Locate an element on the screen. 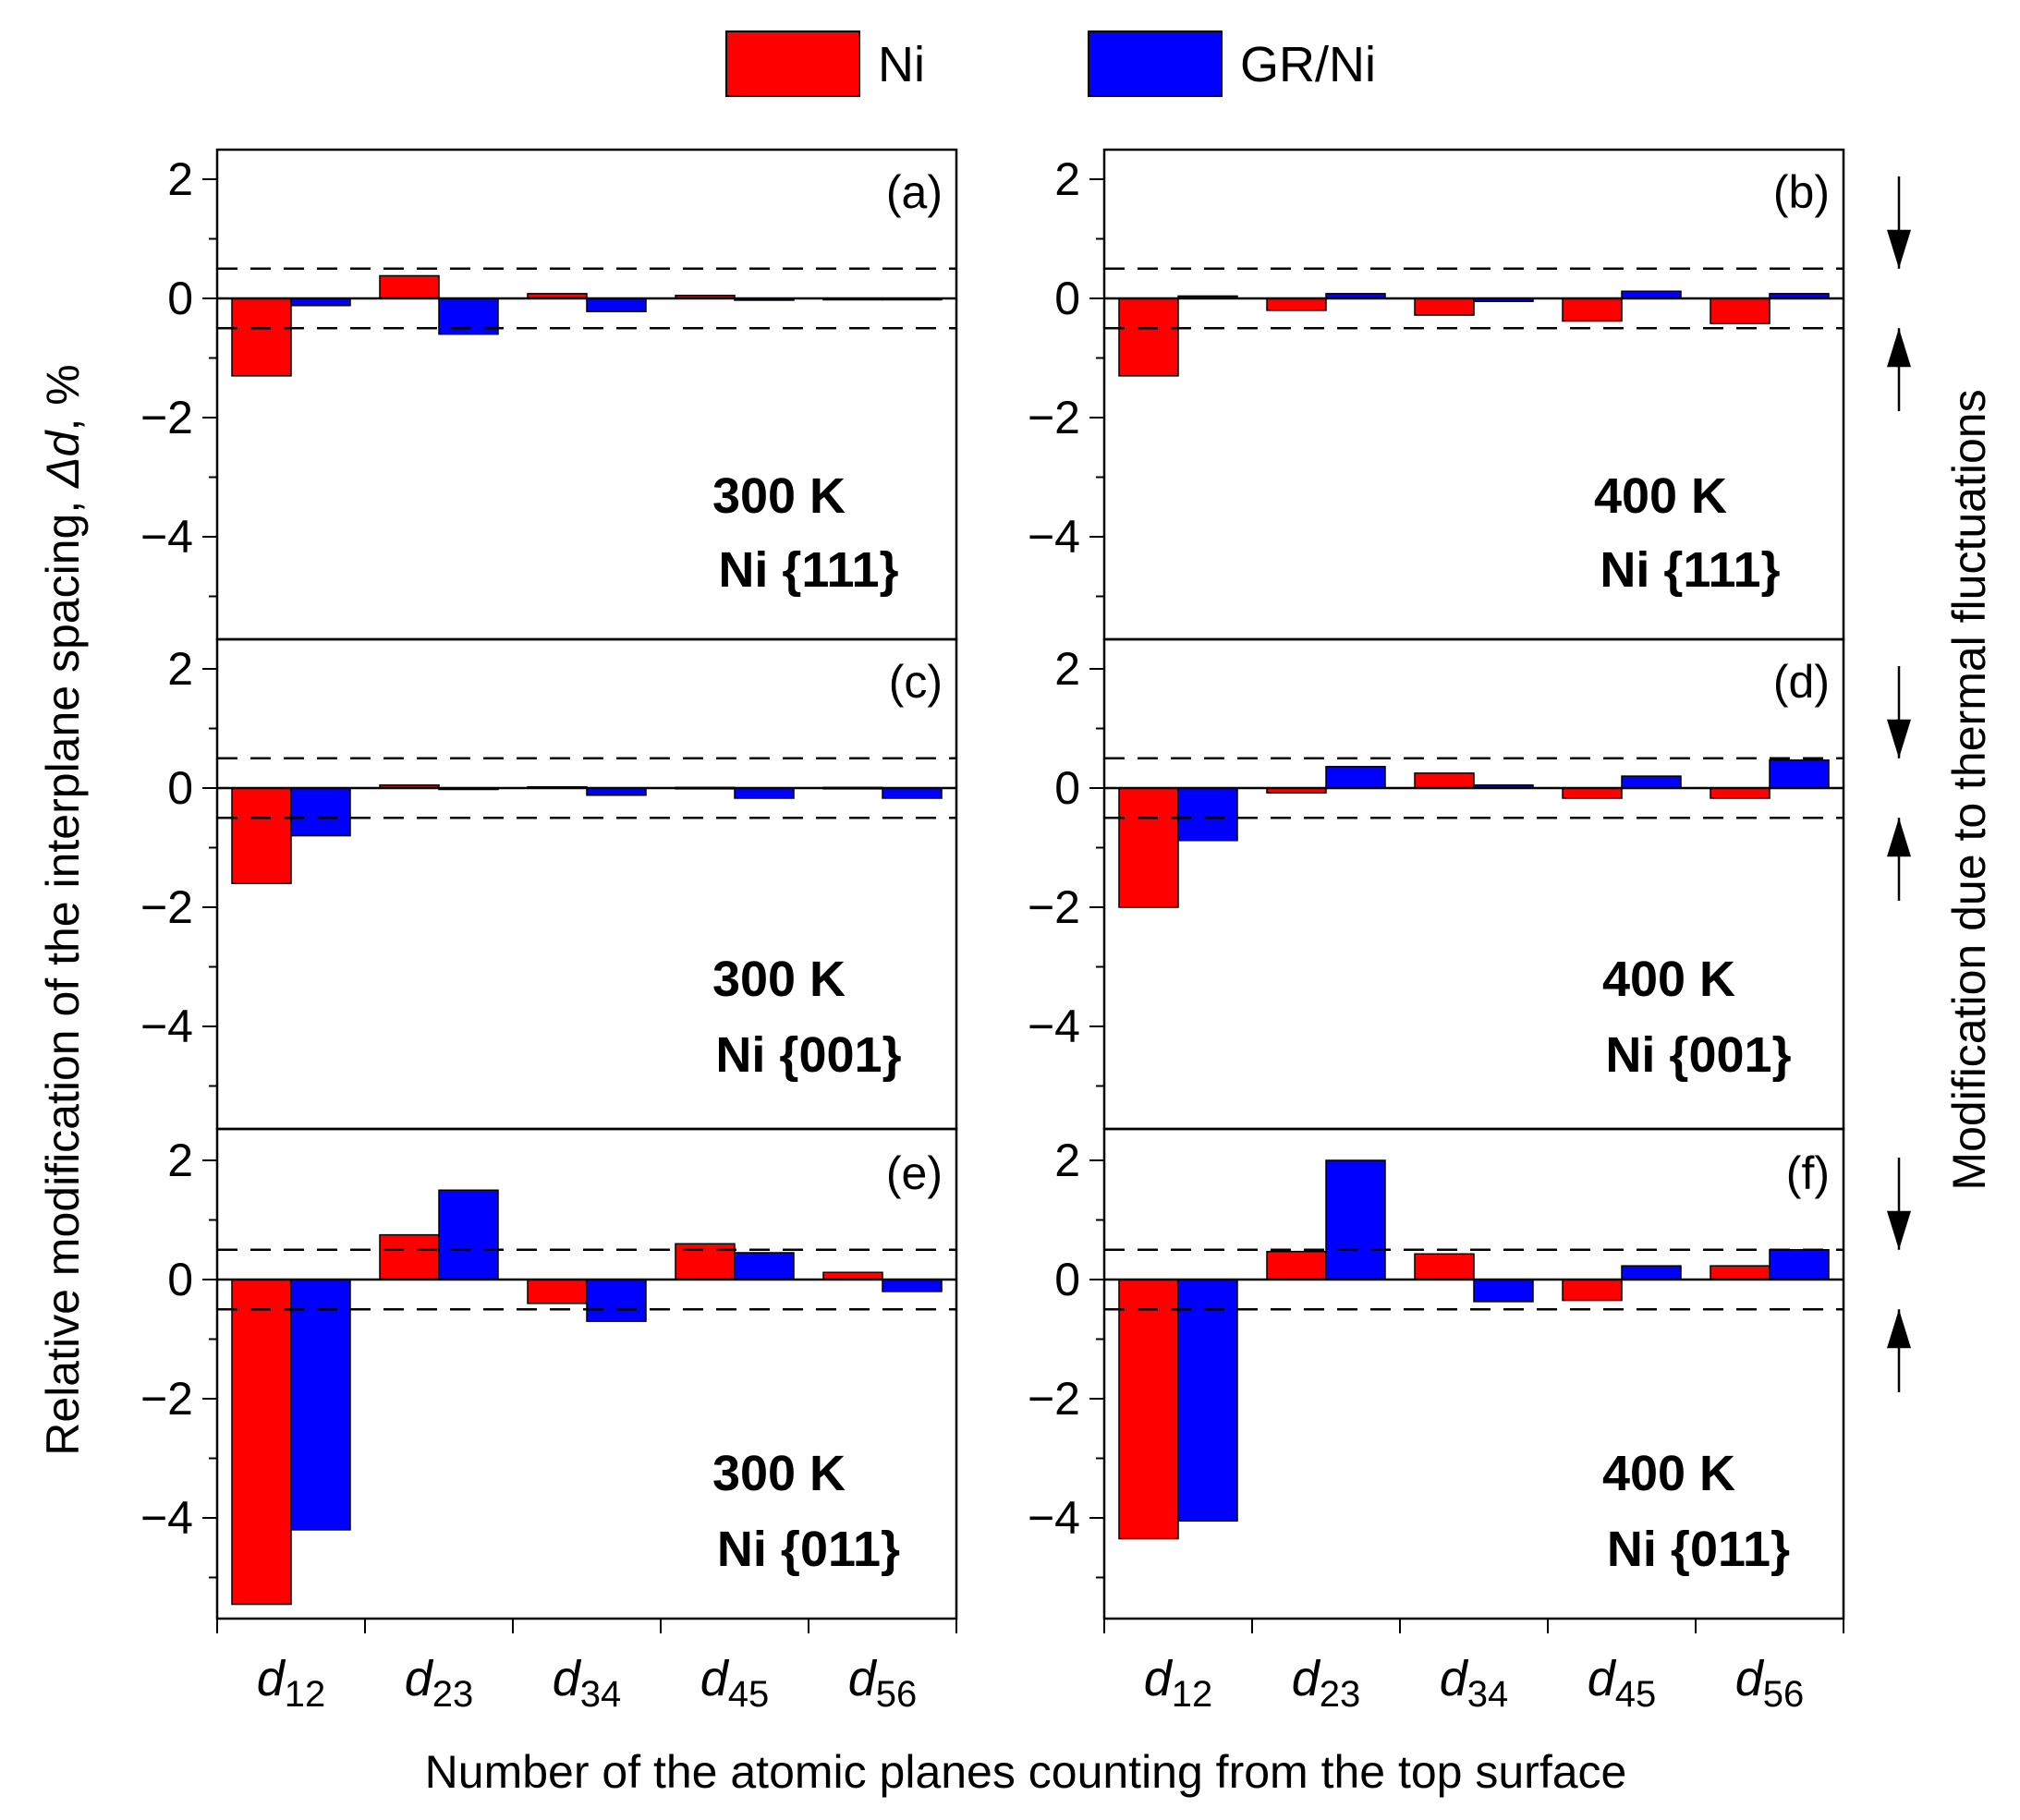  panel-plot-c: 2 0 −2 −4 is located at coordinates (549, 884).